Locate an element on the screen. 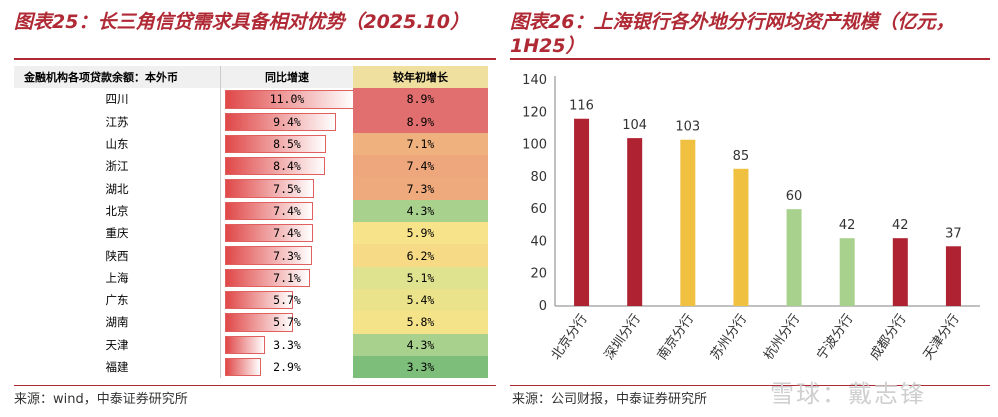  ytd-growth-cell: 6.2% is located at coordinates (420, 255).